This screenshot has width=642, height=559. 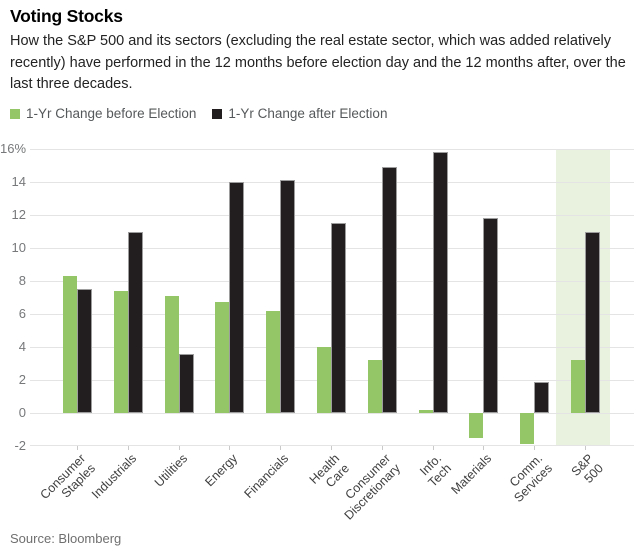 What do you see at coordinates (18, 247) in the screenshot?
I see `y-axis-label: 10` at bounding box center [18, 247].